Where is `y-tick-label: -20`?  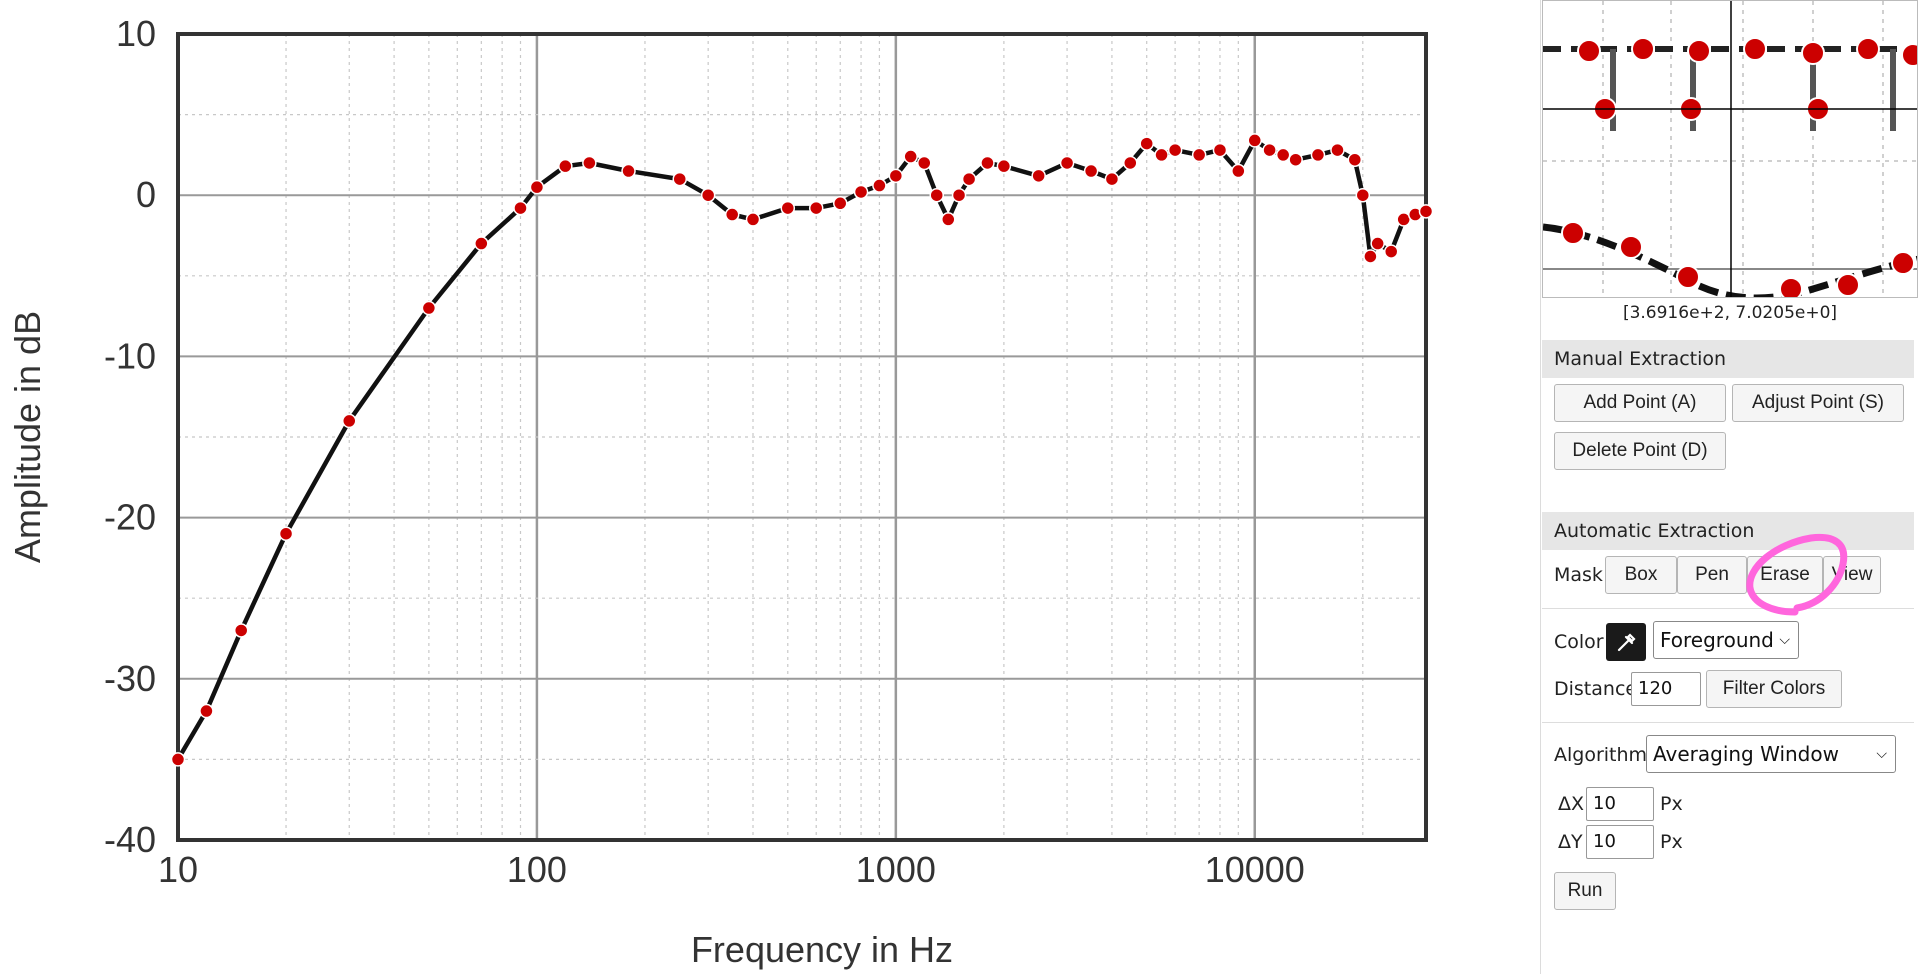
y-tick-label: -20 is located at coordinates (130, 517).